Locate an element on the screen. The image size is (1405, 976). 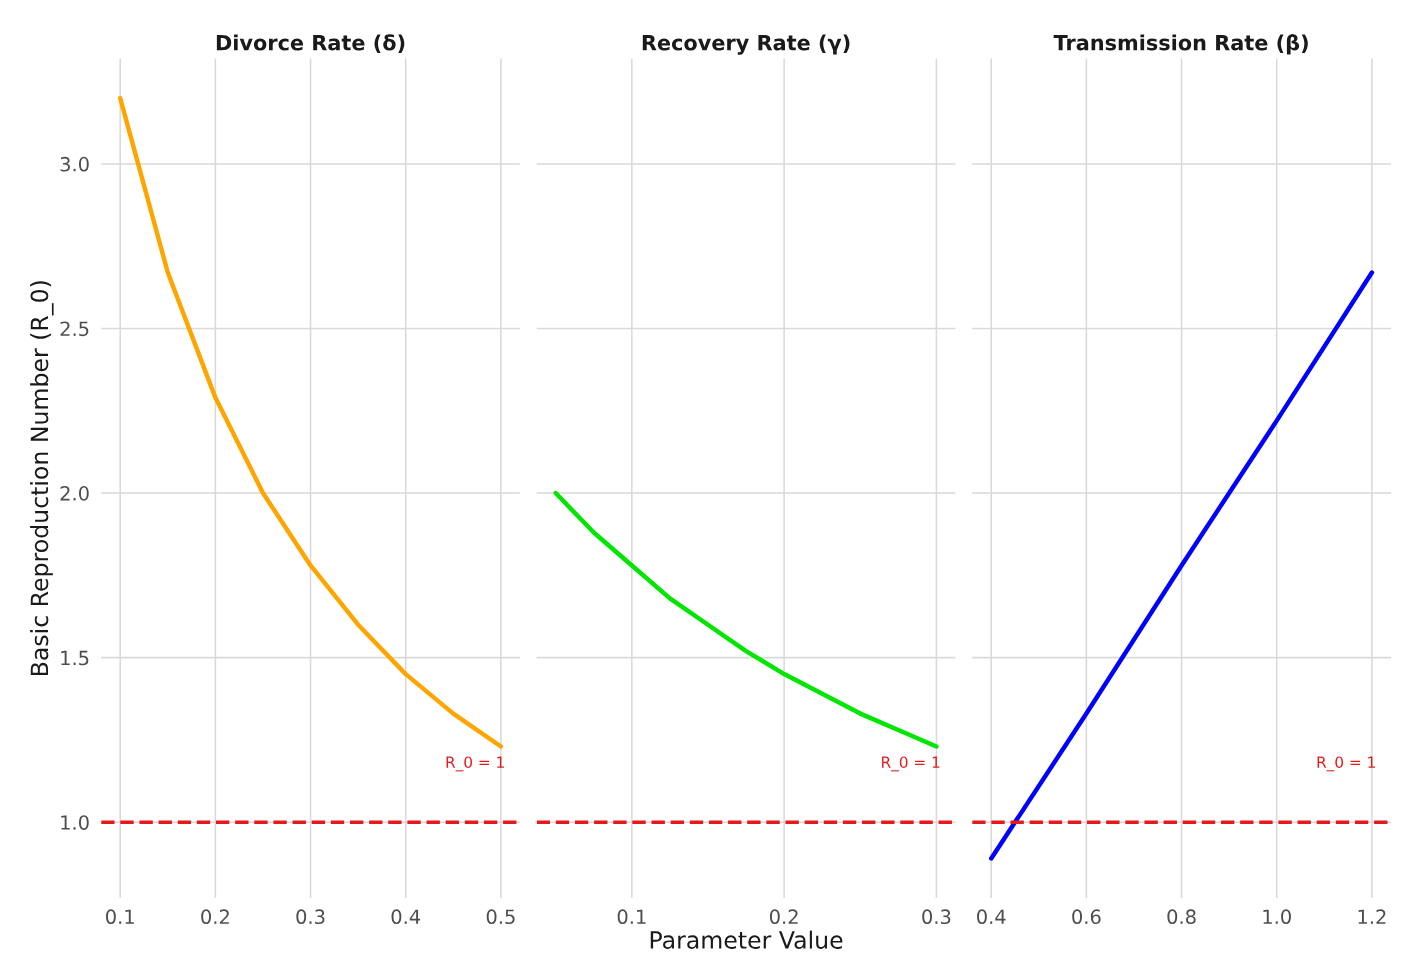
x-tick-label: 1.0 is located at coordinates (1277, 917).